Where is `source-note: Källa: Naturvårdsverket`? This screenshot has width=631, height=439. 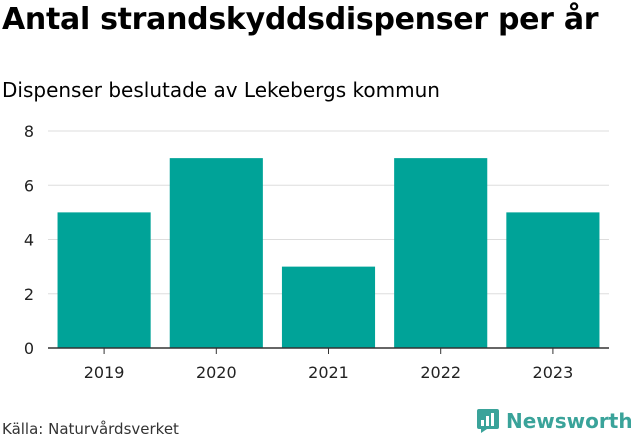
source-note: Källa: Naturvårdsverket is located at coordinates (90, 429).